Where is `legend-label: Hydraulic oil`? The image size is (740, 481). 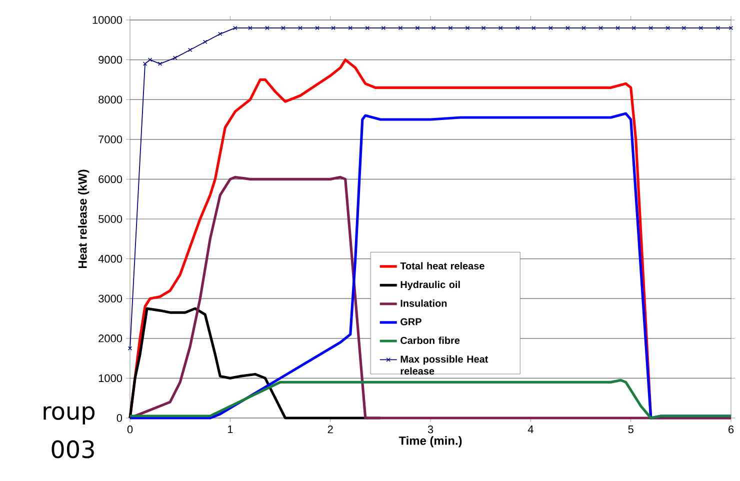
legend-label: Hydraulic oil is located at coordinates (430, 285).